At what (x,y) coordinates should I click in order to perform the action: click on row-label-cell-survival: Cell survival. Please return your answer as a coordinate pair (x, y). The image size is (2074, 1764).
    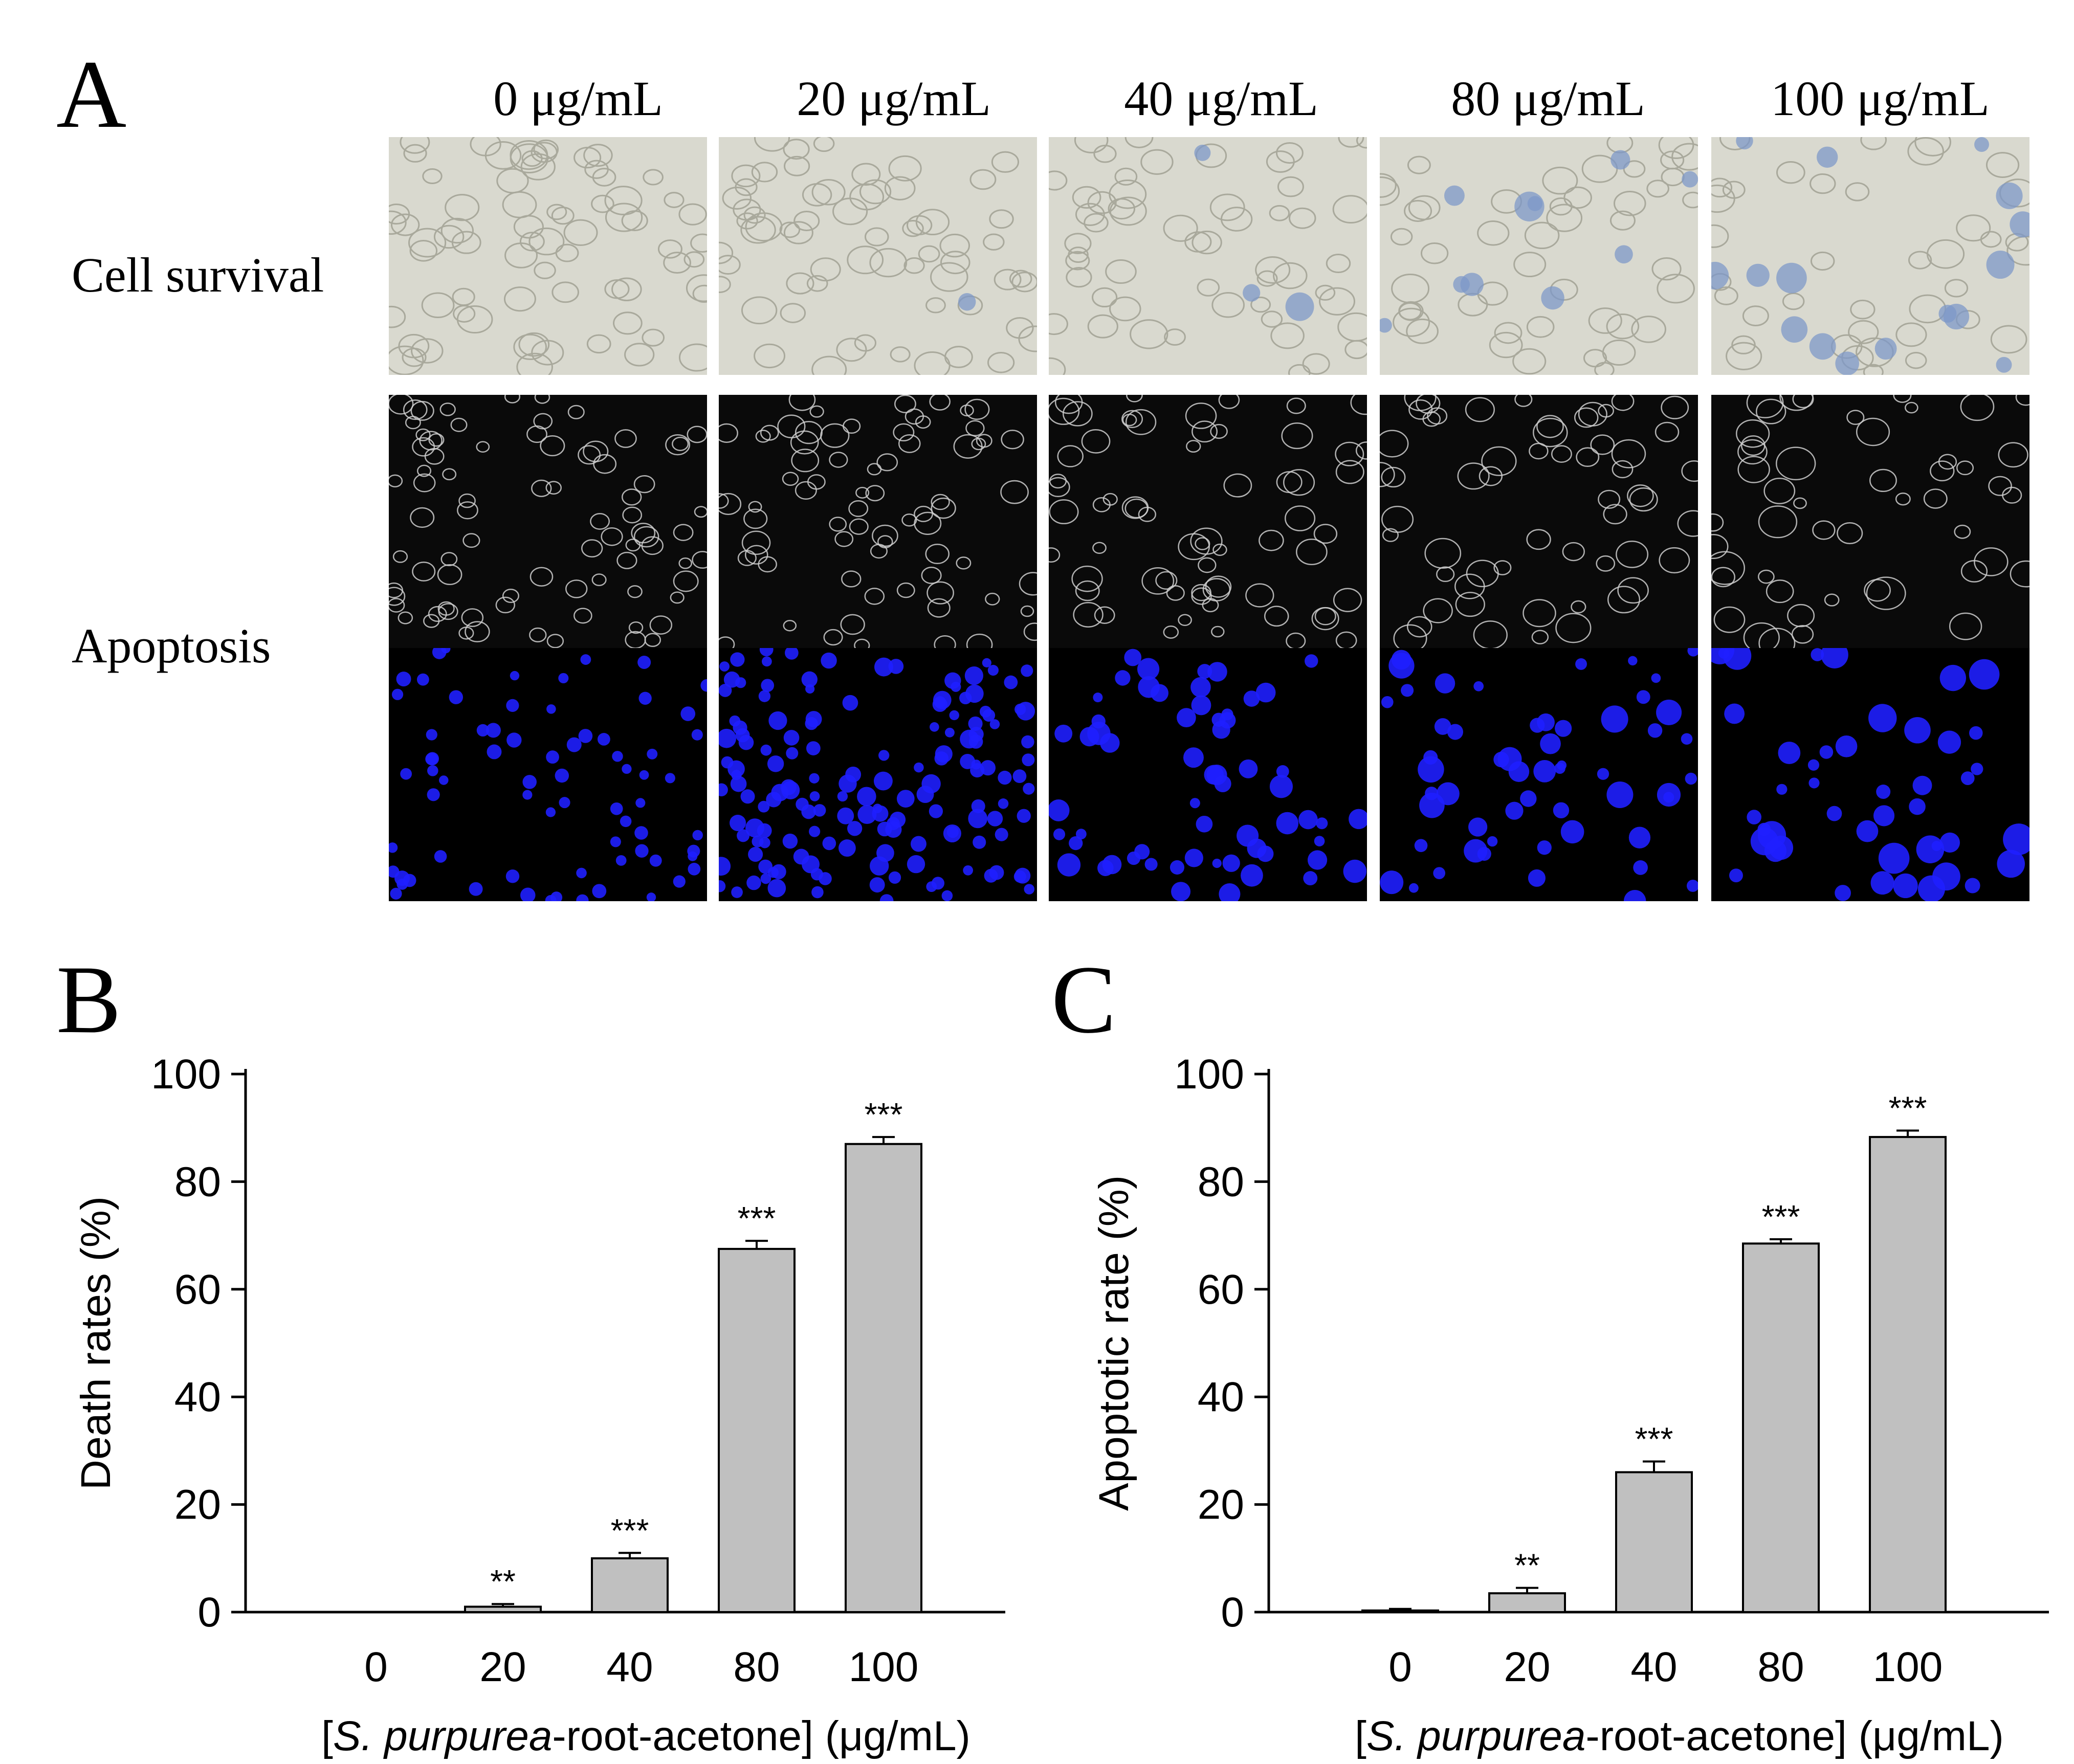
    Looking at the image, I should click on (198, 275).